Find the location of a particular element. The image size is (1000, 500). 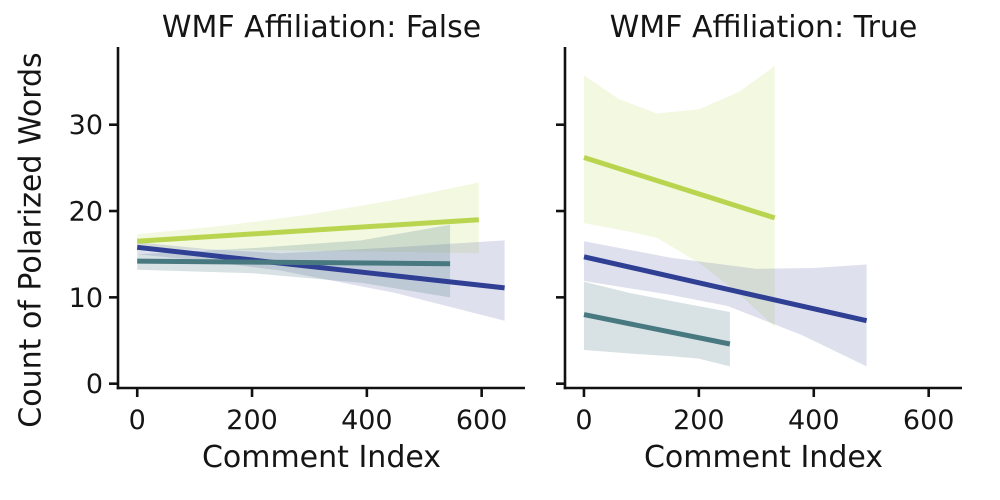

x-axis-label-false: Comment Index is located at coordinates (321, 457).